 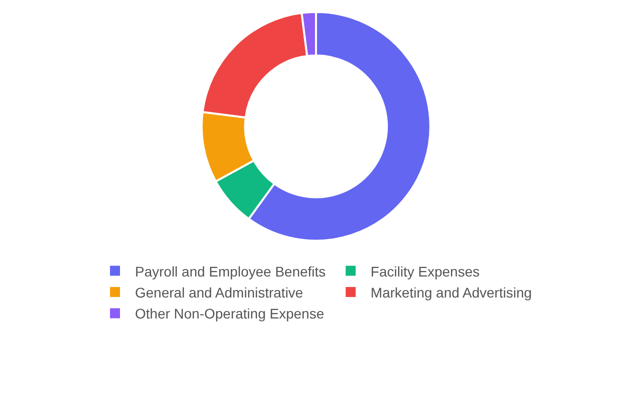 I want to click on legend-label: Other Non-Operating Expense, so click(x=229, y=314).